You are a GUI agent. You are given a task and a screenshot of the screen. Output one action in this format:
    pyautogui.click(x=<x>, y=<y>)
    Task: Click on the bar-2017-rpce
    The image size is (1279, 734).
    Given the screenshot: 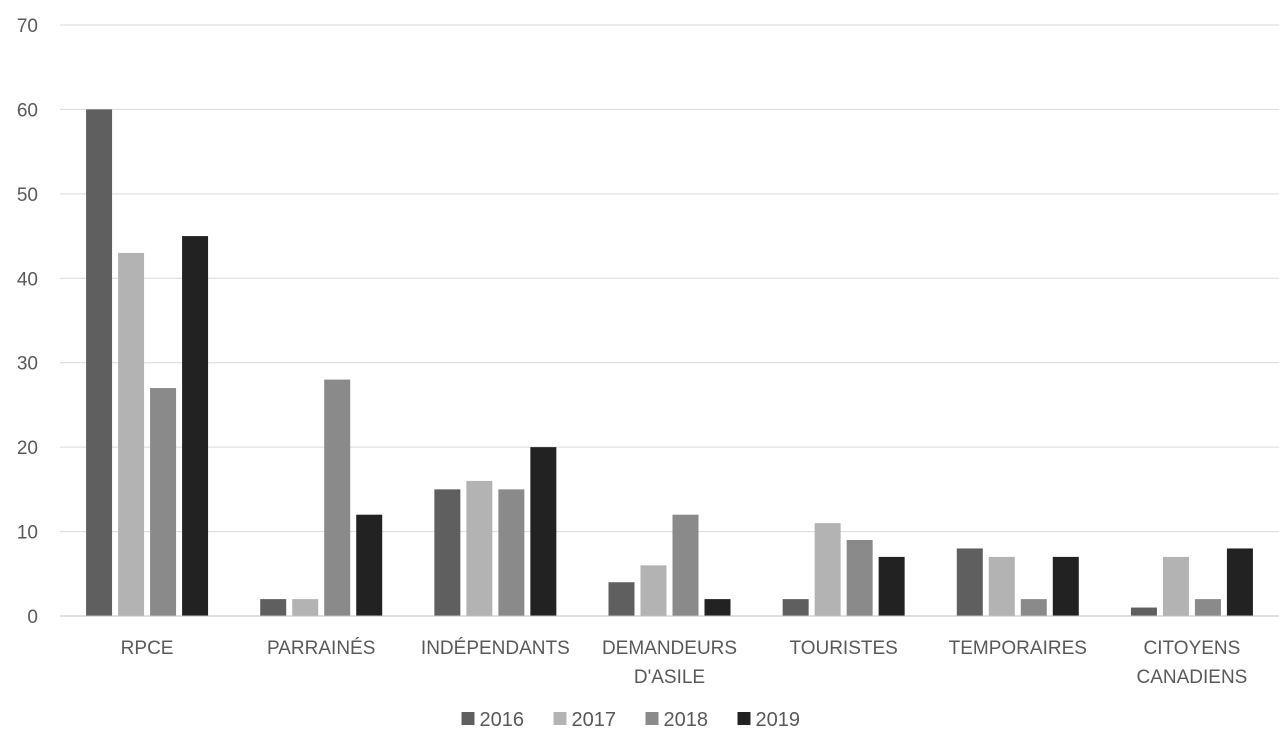 What is the action you would take?
    pyautogui.click(x=131, y=434)
    